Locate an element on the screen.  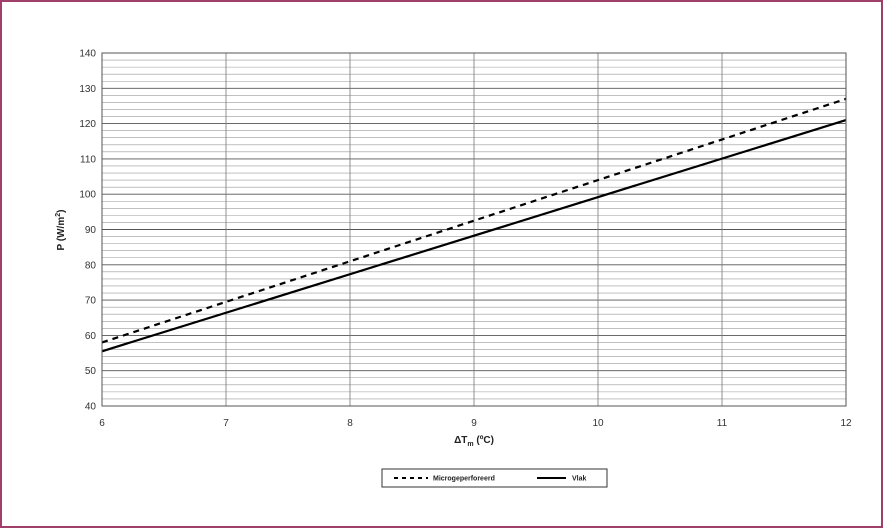
x-tick-label: 10 is located at coordinates (598, 423).